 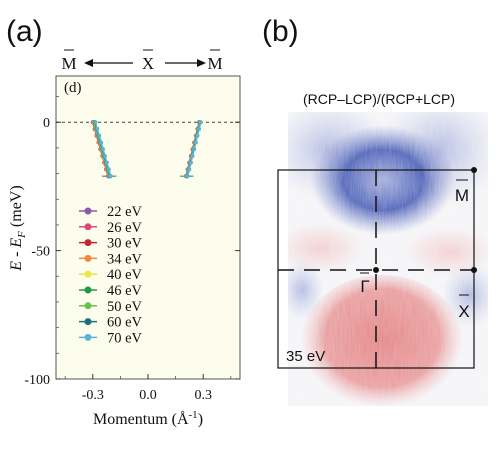 What do you see at coordinates (148, 418) in the screenshot?
I see `x-axis-label: Momentum (Å-1)` at bounding box center [148, 418].